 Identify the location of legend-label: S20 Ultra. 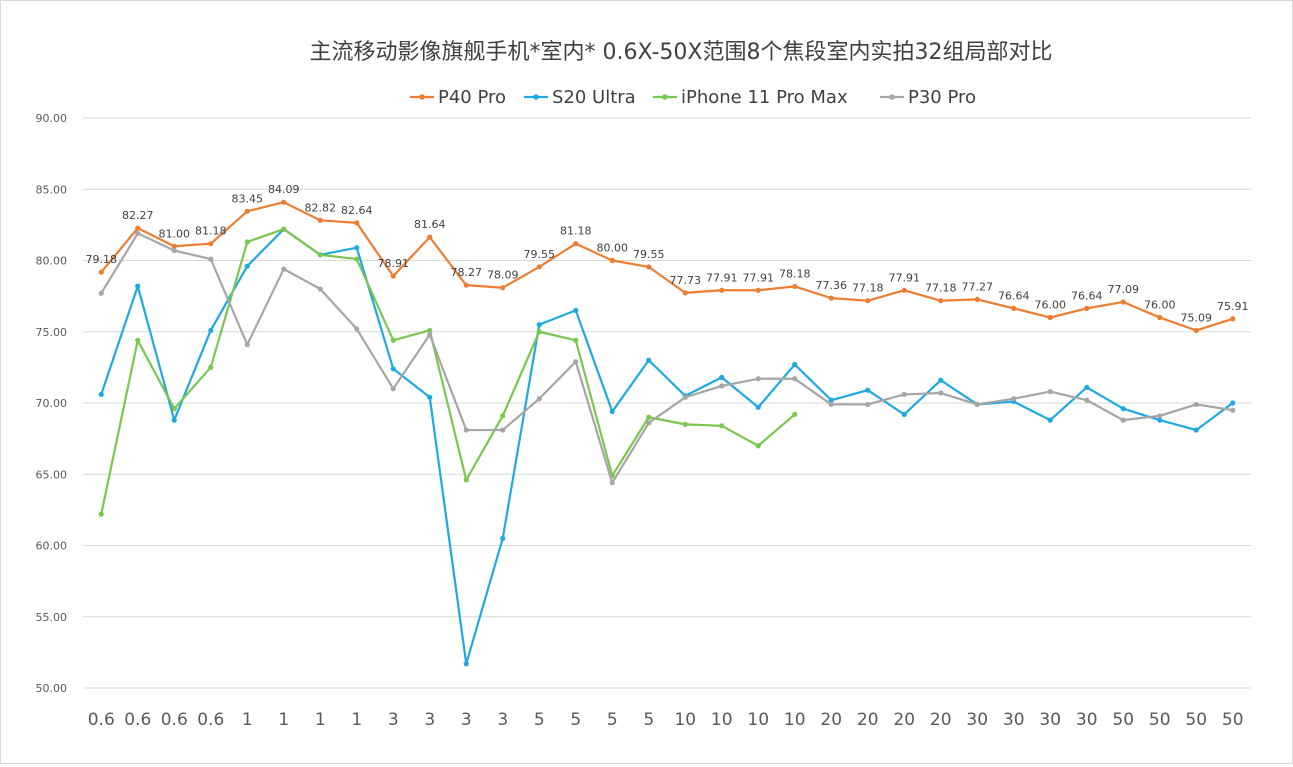
(594, 97).